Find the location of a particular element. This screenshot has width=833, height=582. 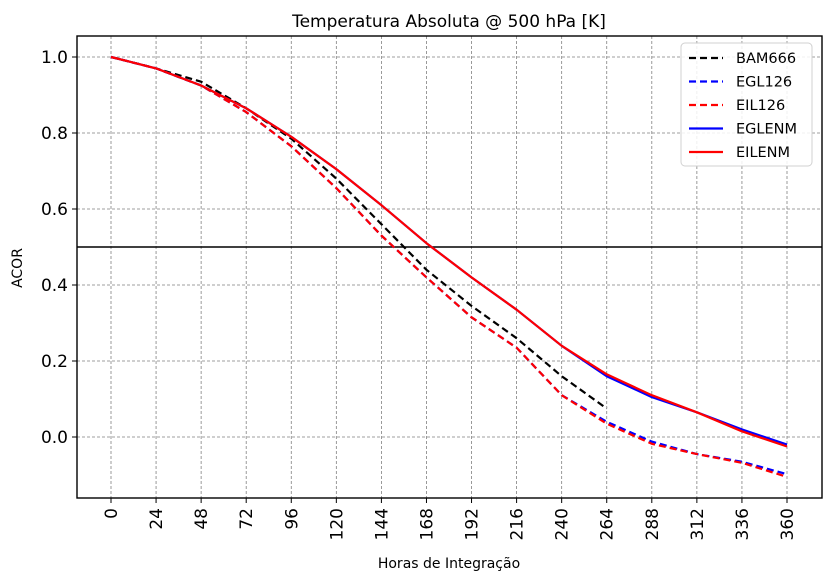

legend-box is located at coordinates (746, 104).